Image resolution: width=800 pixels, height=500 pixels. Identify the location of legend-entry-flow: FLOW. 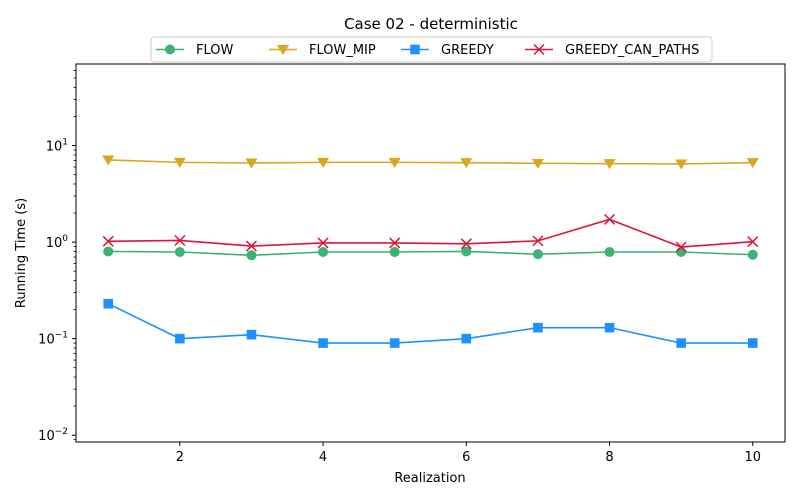
(194, 50).